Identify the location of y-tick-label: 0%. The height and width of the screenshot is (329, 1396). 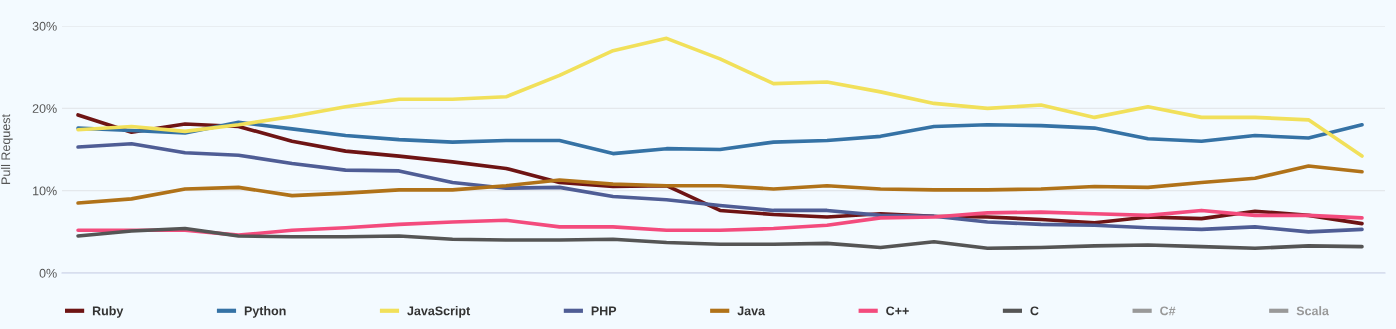
(48, 273).